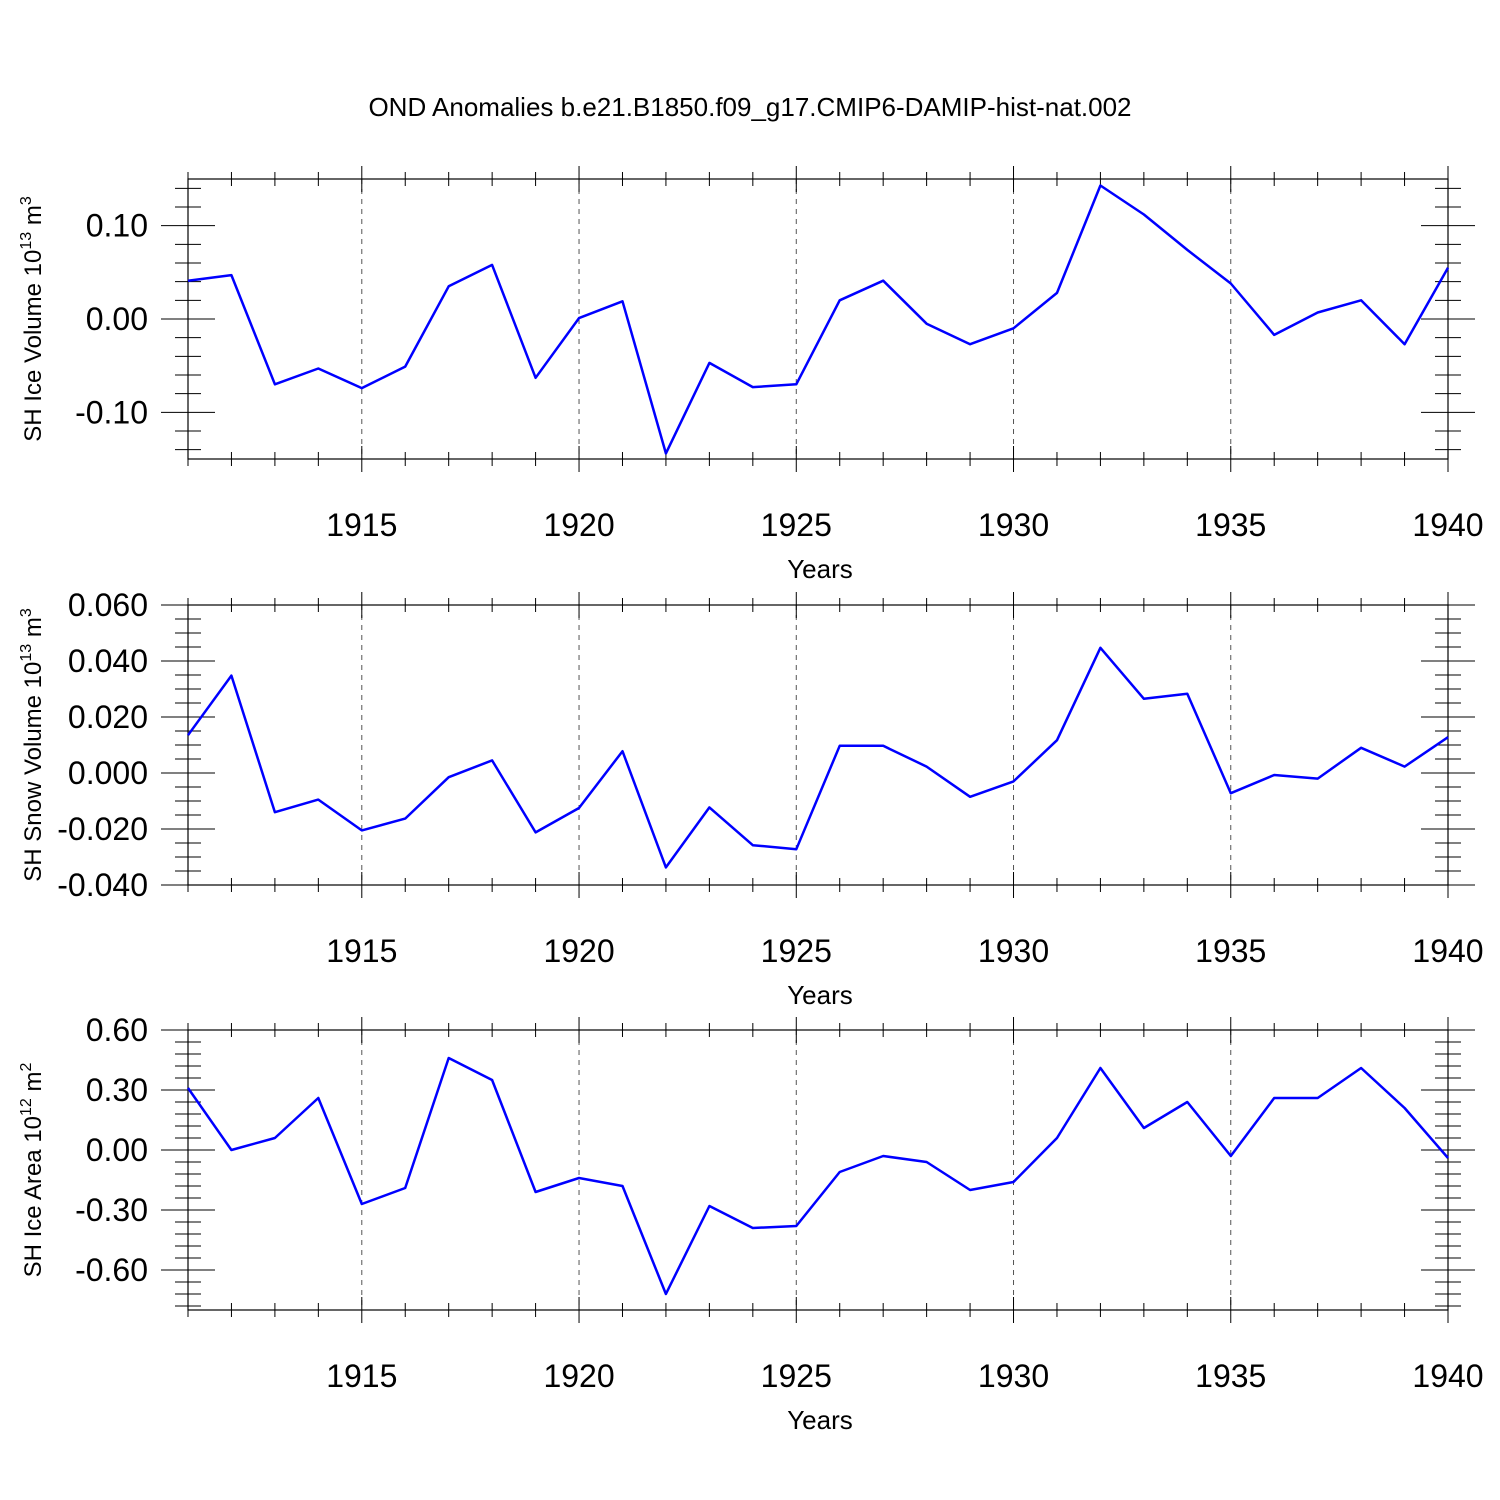 Image resolution: width=1500 pixels, height=1500 pixels. Describe the element at coordinates (32, 319) in the screenshot. I see `y-axis-title: SH Ice Volume 1013 m3` at that location.